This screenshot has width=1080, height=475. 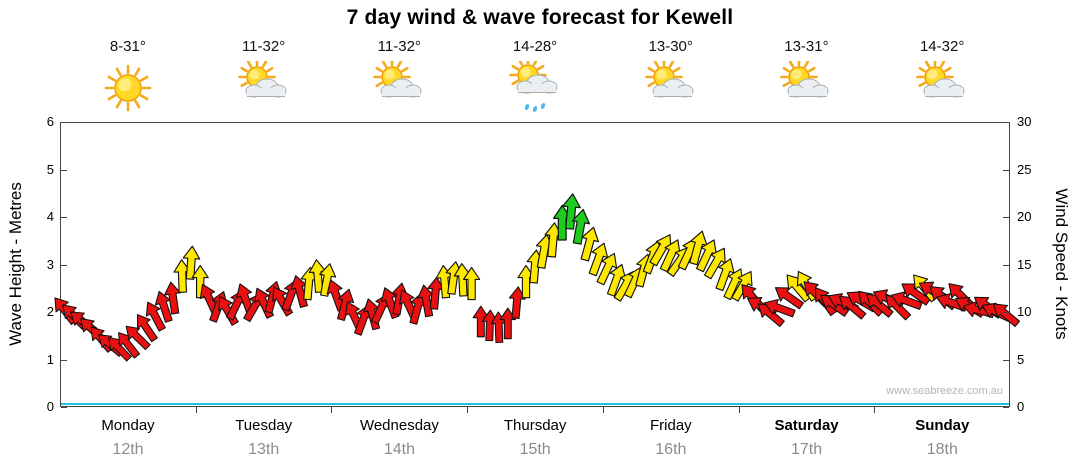 I want to click on day-forecast-thursday: 14-28°, so click(x=535, y=76).